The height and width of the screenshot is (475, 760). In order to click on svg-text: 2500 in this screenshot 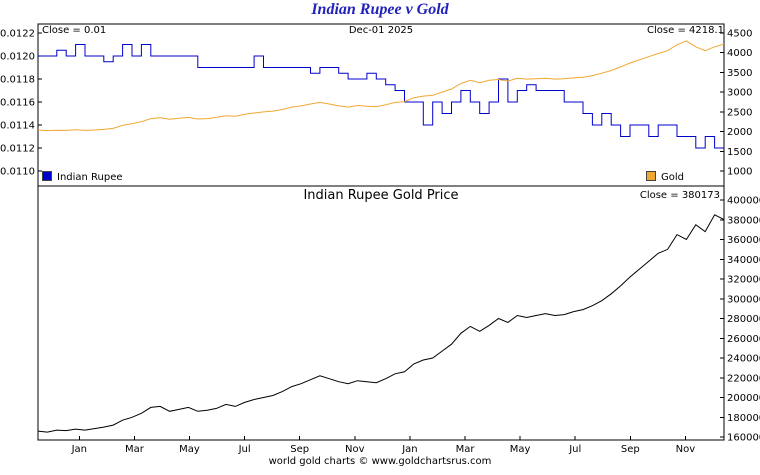, I will do `click(739, 112)`.